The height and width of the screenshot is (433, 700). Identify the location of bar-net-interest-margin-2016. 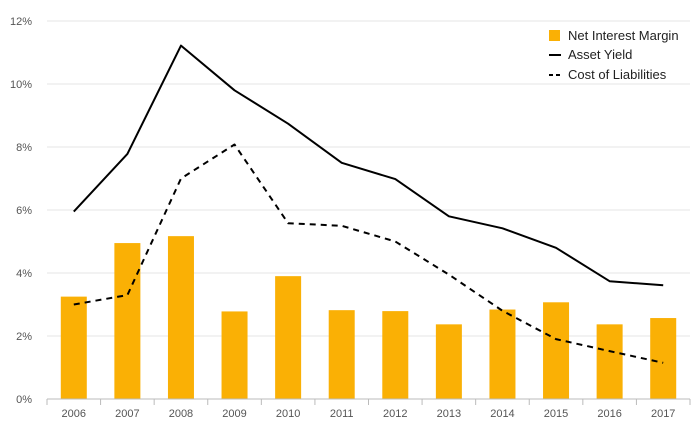
(609, 361).